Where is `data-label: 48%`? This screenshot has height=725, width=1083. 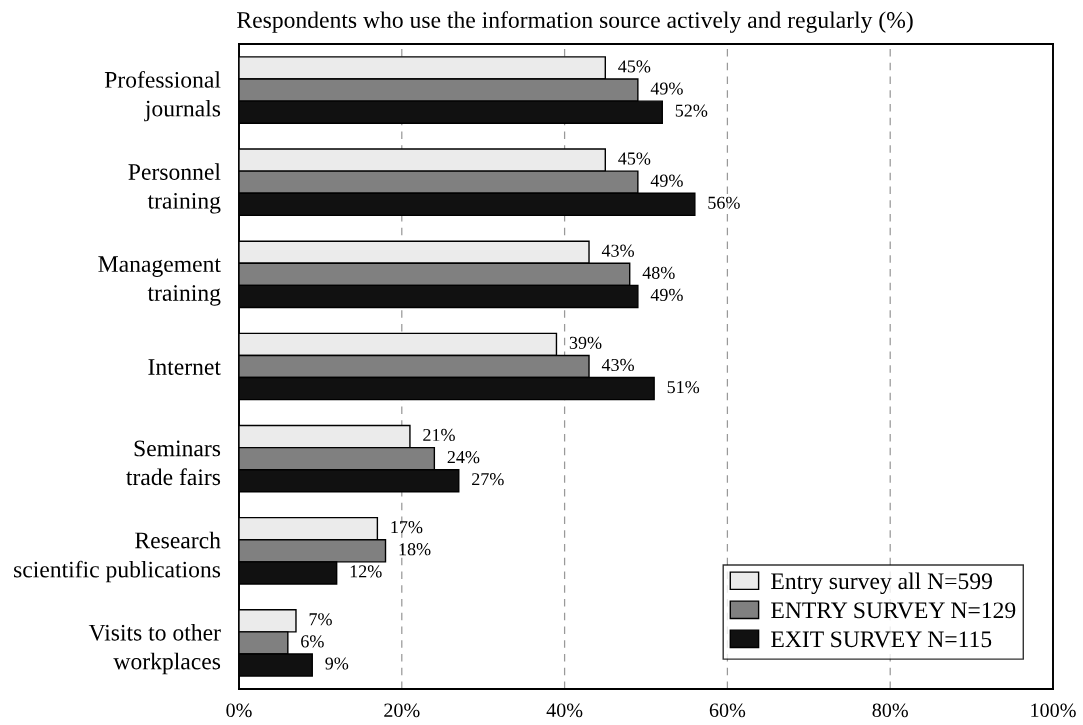 data-label: 48% is located at coordinates (658, 272).